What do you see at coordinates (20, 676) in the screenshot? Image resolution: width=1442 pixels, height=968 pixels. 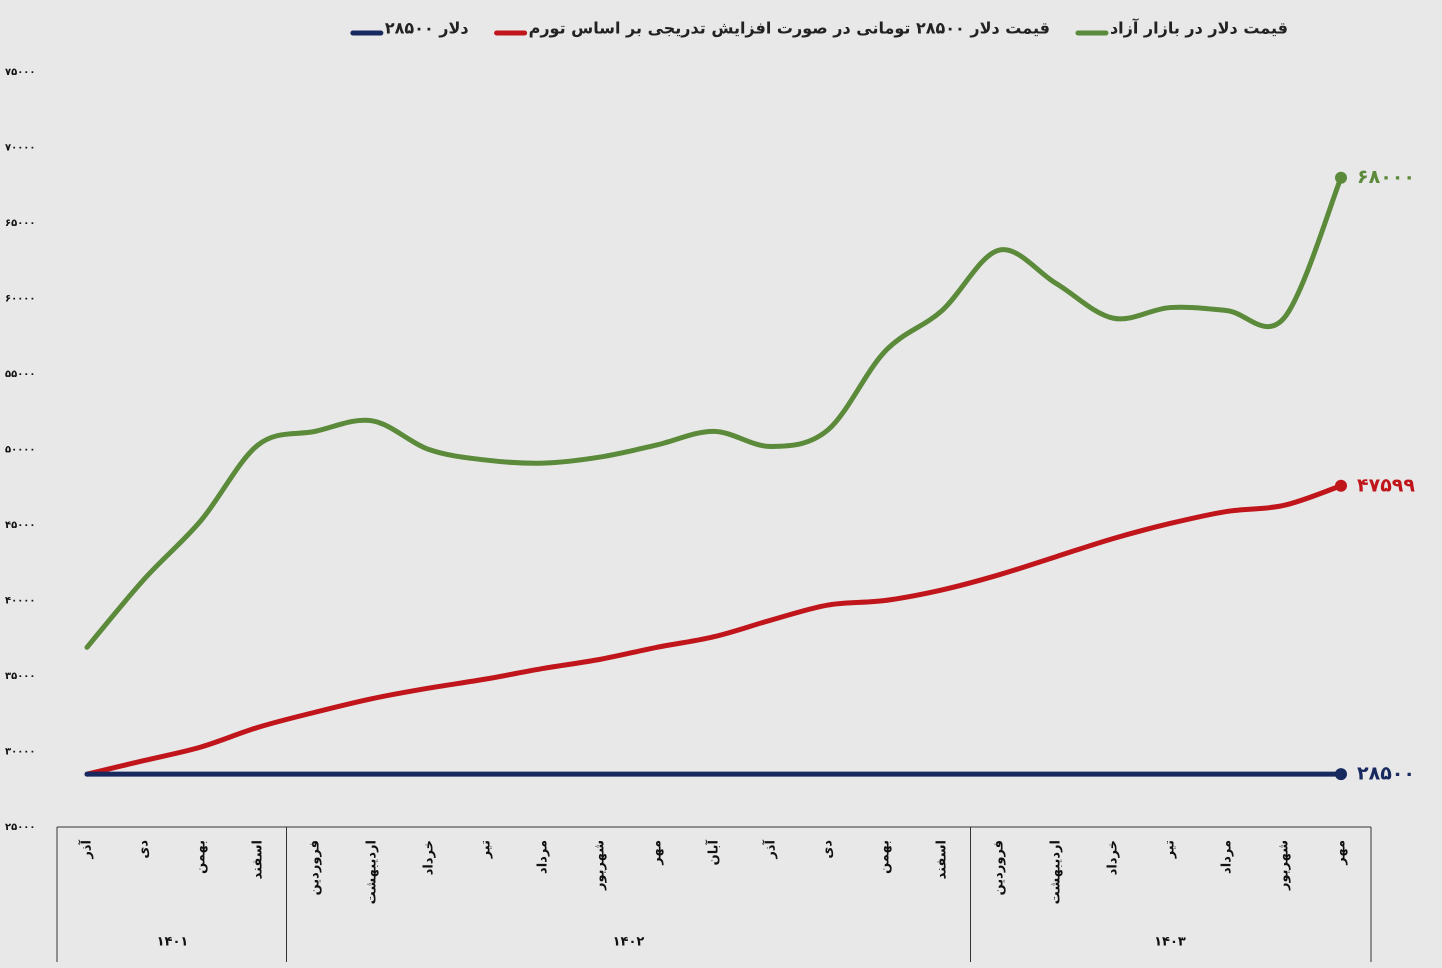 I see `y-tick-label: ۳۵۰۰۰` at bounding box center [20, 676].